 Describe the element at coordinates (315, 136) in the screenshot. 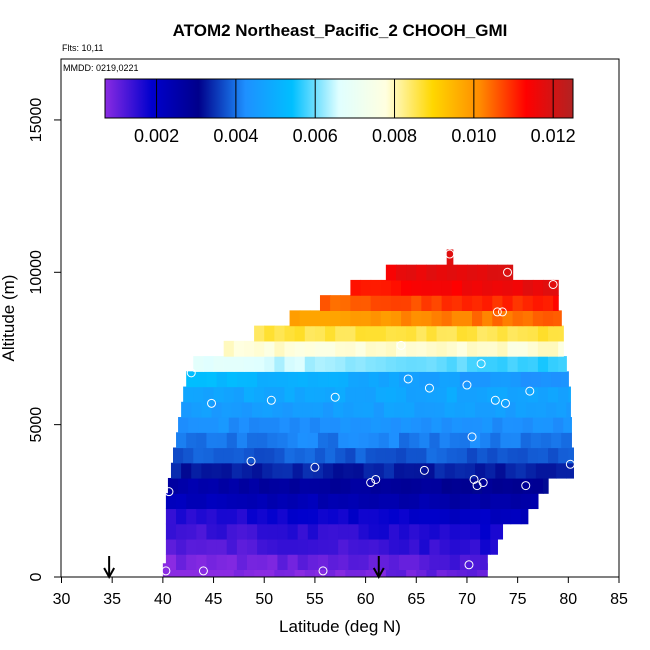

I see `colorbar-tick-label: 0.006` at that location.